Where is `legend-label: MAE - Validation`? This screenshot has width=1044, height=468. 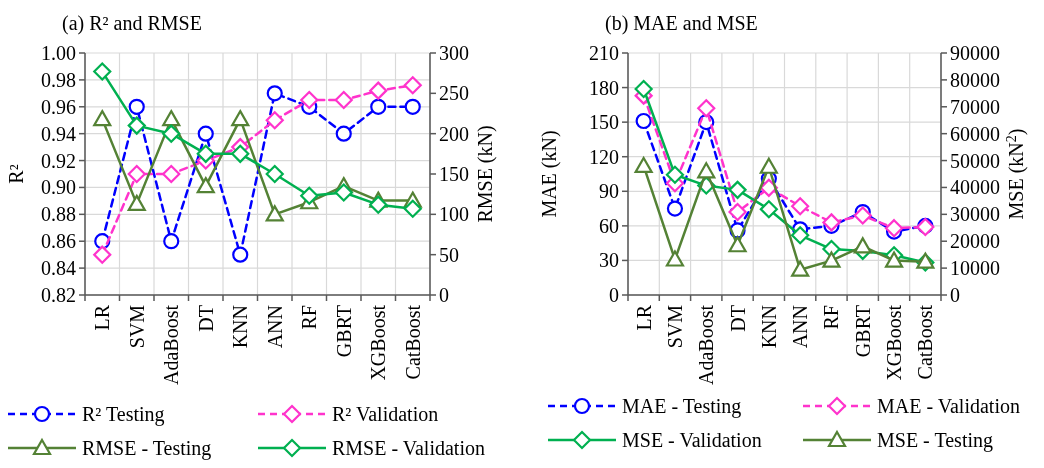 legend-label: MAE - Validation is located at coordinates (948, 406).